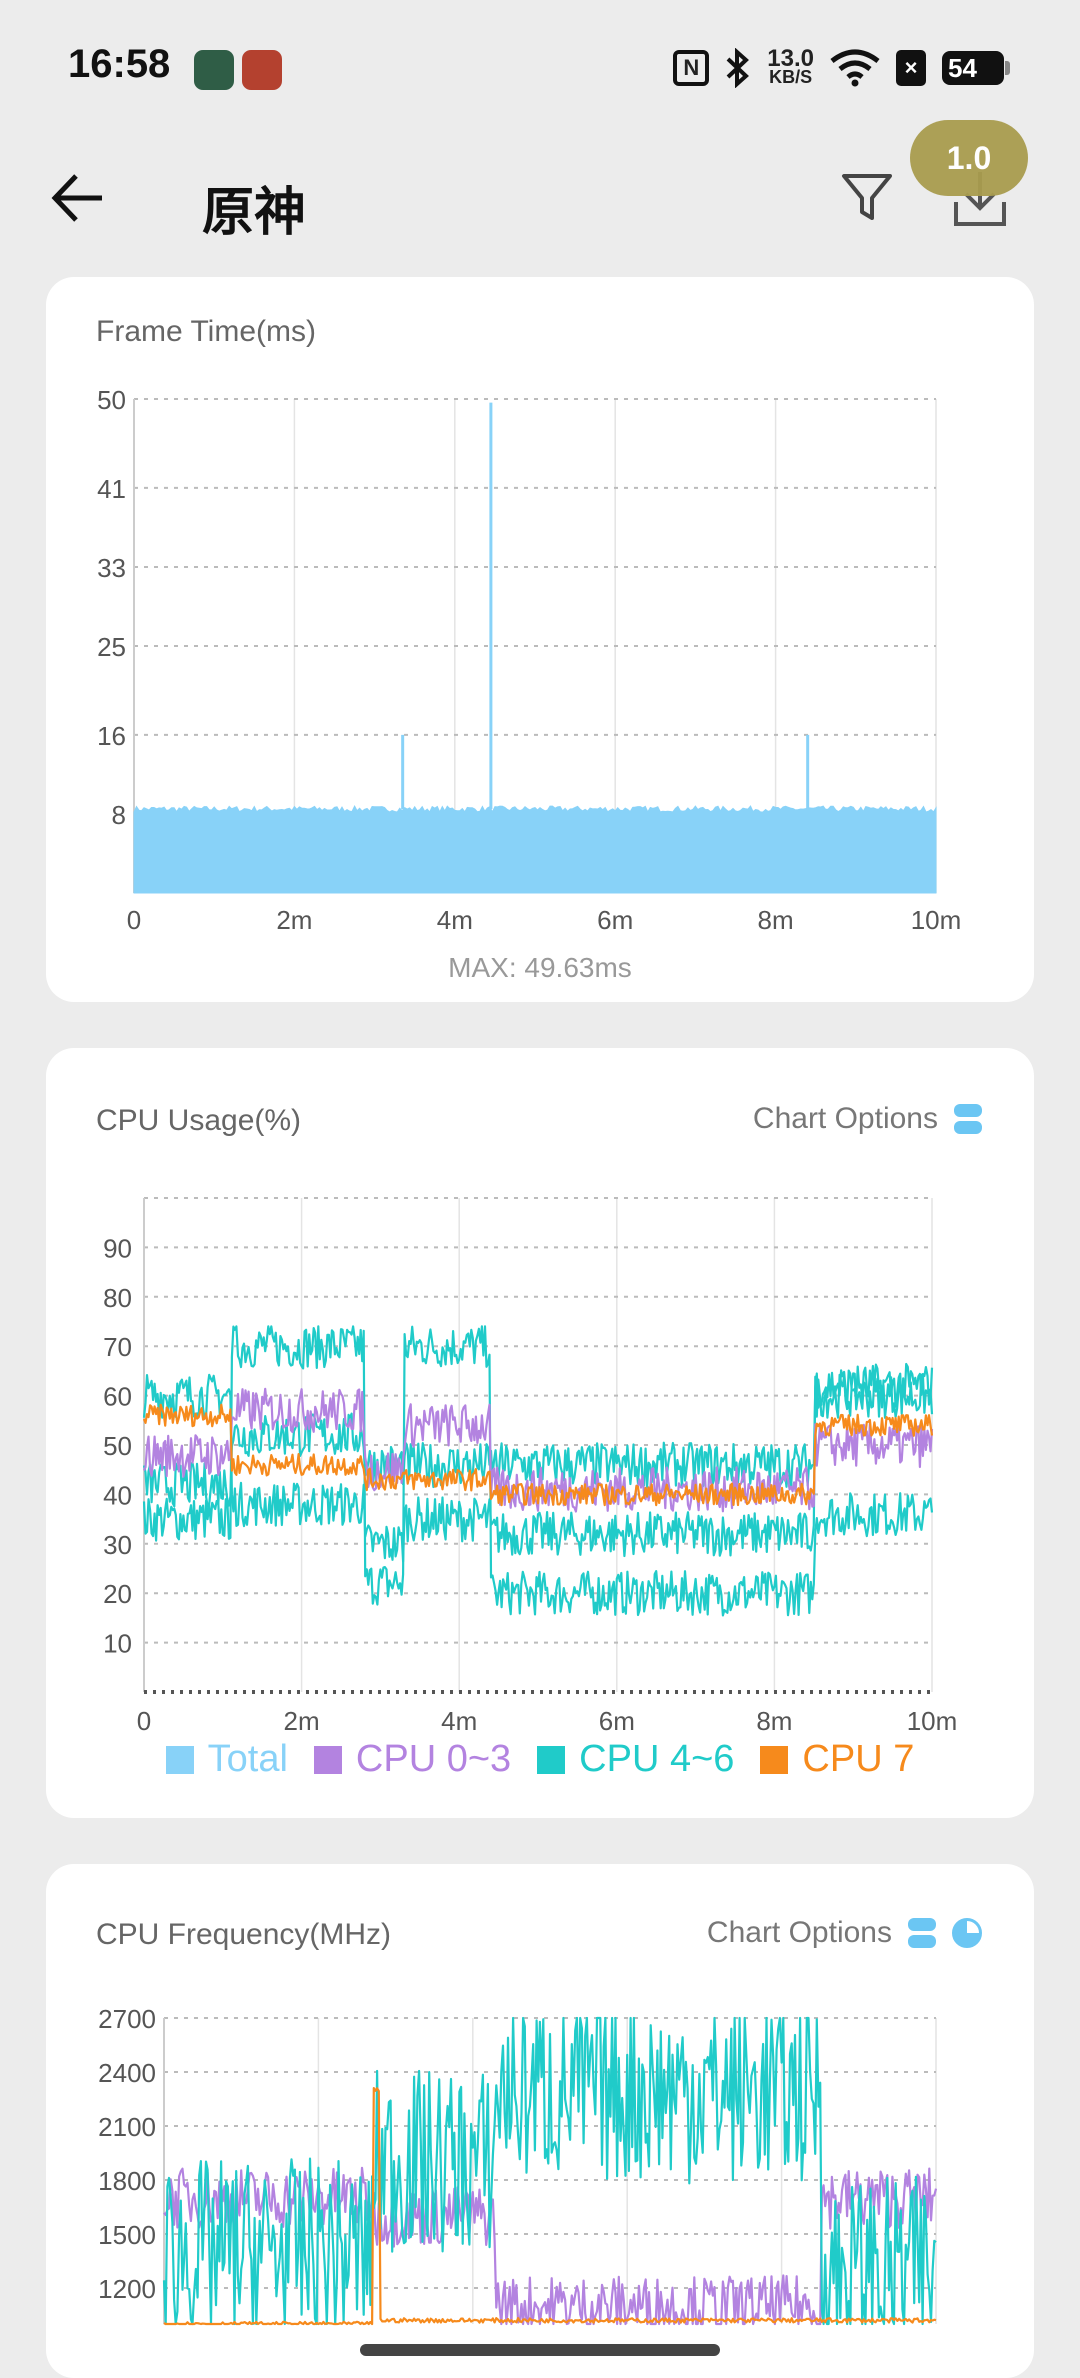 This screenshot has width=1080, height=2378. What do you see at coordinates (127, 2019) in the screenshot?
I see `y-tick-label: 2700` at bounding box center [127, 2019].